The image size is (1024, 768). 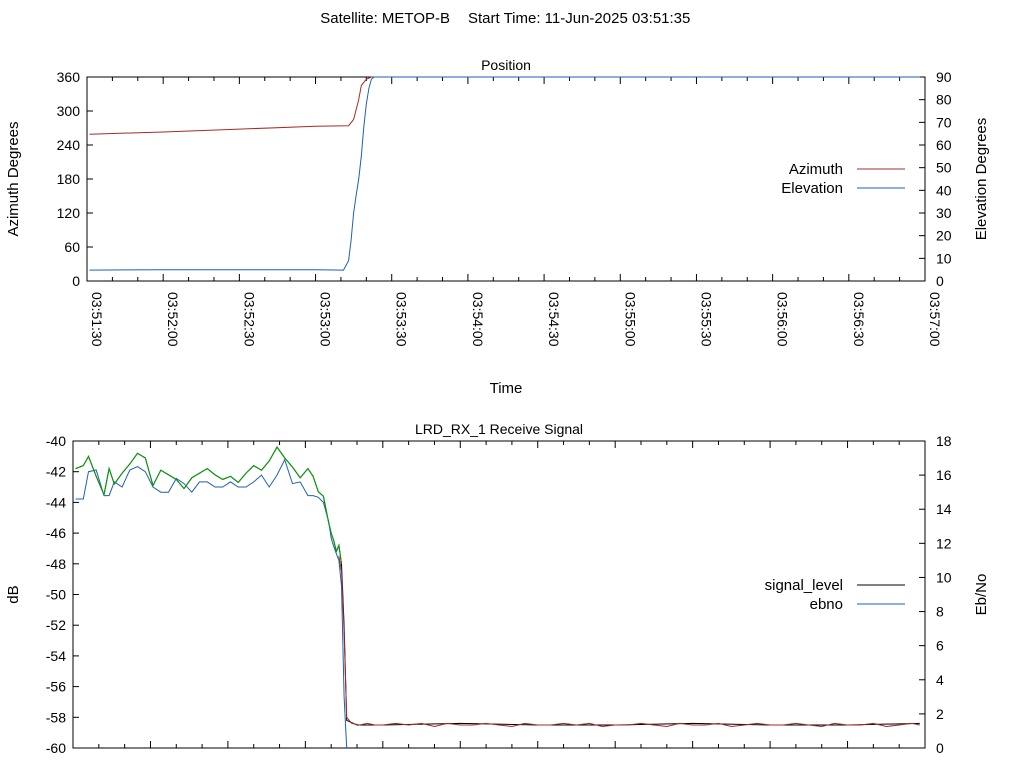 What do you see at coordinates (478, 319) in the screenshot?
I see `x-tick-label: 03:54:00` at bounding box center [478, 319].